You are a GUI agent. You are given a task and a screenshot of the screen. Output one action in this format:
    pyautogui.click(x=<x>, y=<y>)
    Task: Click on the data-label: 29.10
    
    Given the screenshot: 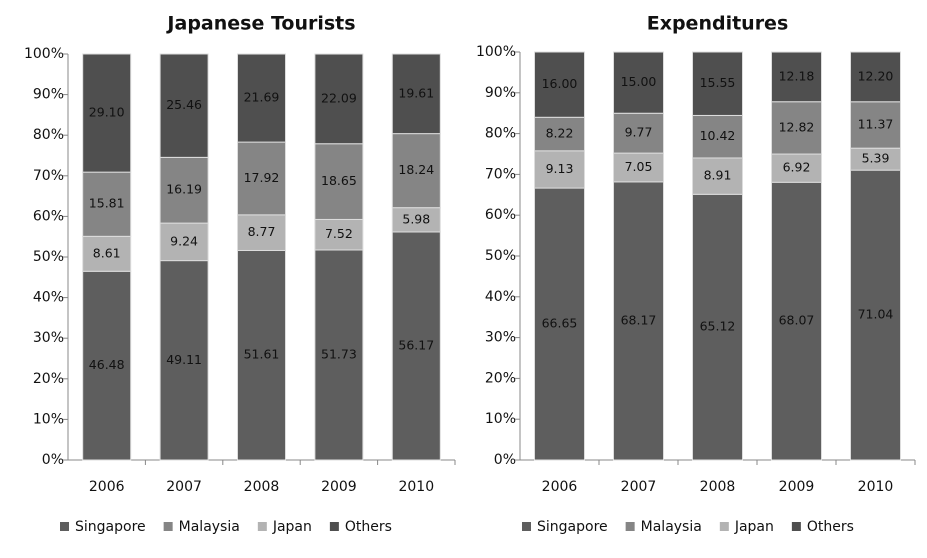 What is the action you would take?
    pyautogui.click(x=107, y=112)
    